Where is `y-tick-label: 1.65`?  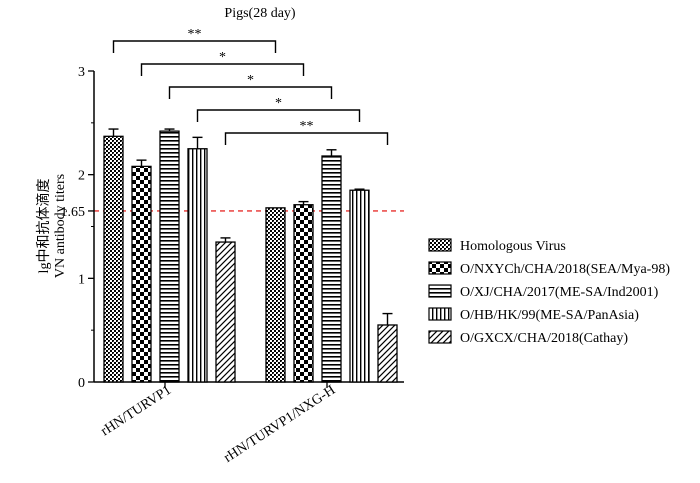 y-tick-label: 1.65 is located at coordinates (73, 212).